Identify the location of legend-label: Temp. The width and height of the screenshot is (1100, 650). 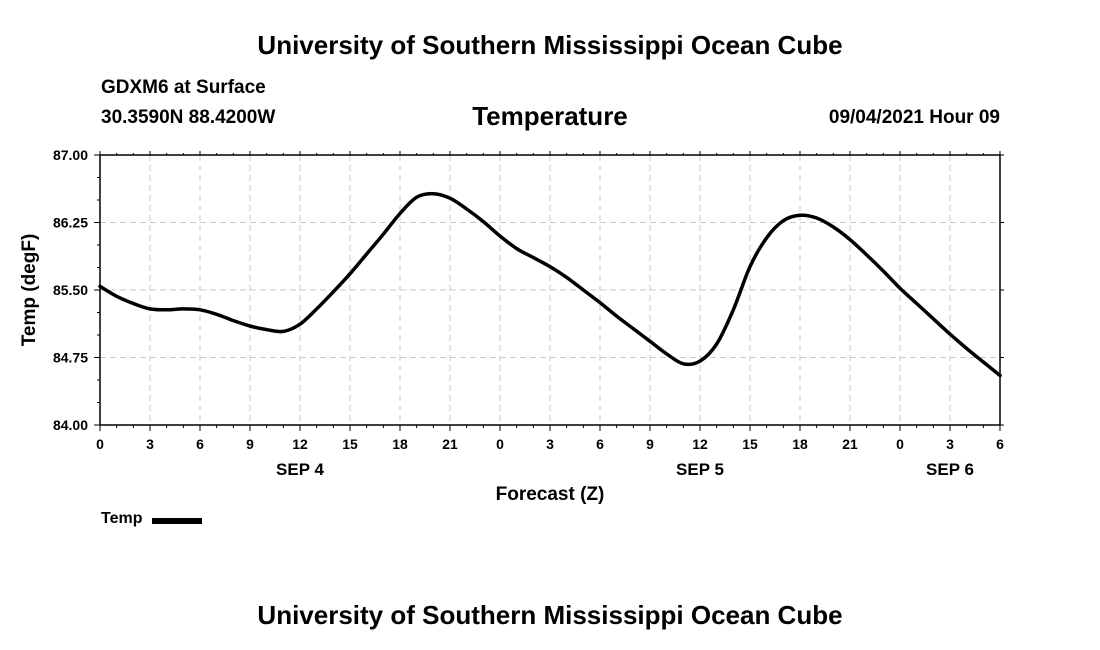
(122, 518).